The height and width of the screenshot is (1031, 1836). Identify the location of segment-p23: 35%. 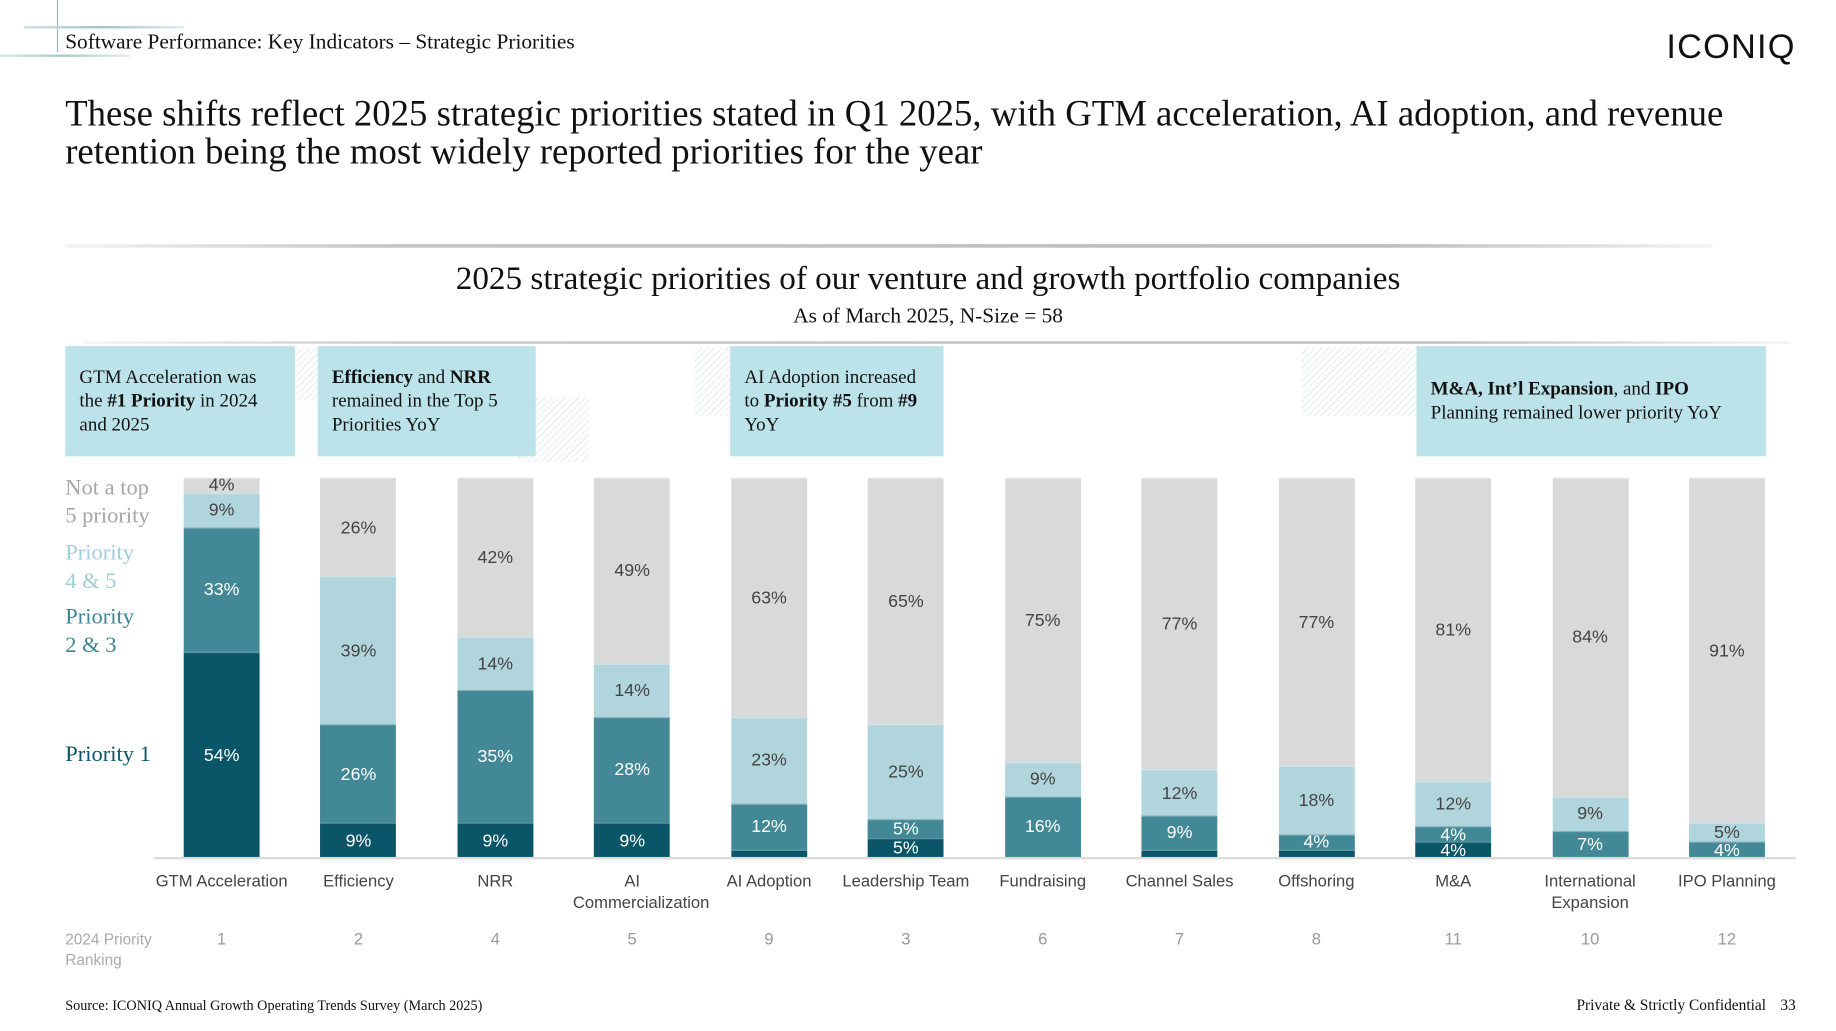
(495, 756).